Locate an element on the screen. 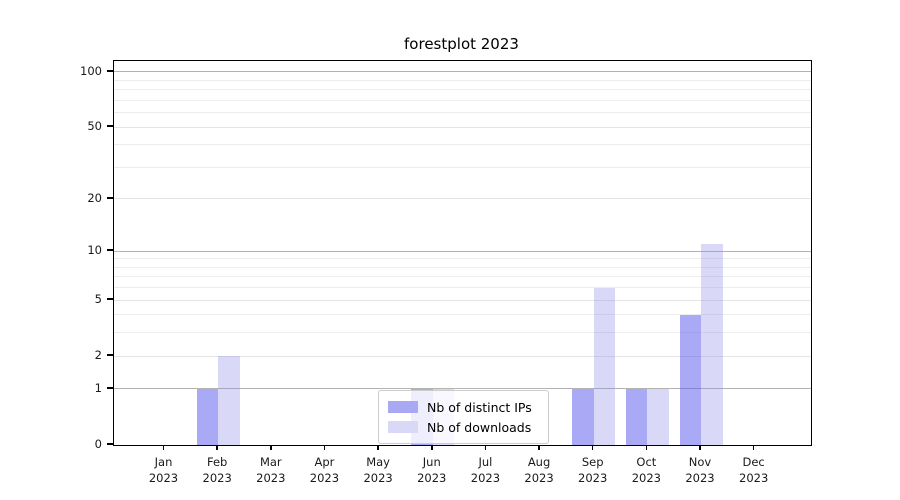 The height and width of the screenshot is (500, 900). bar-s1-oct is located at coordinates (658, 416).